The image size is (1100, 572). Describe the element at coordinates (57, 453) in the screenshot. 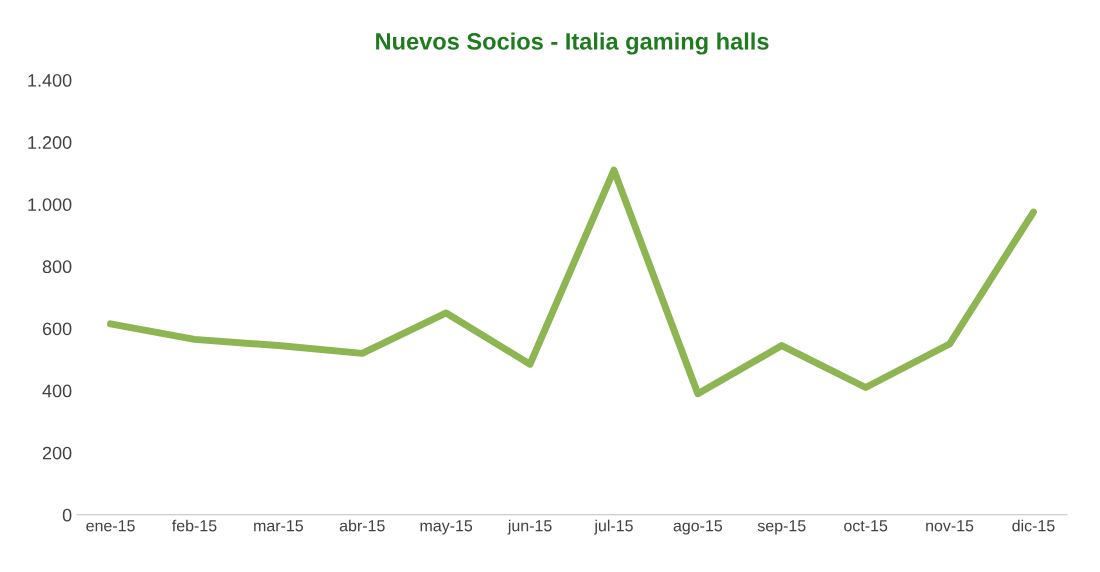

I see `y-tick-label: 200` at that location.